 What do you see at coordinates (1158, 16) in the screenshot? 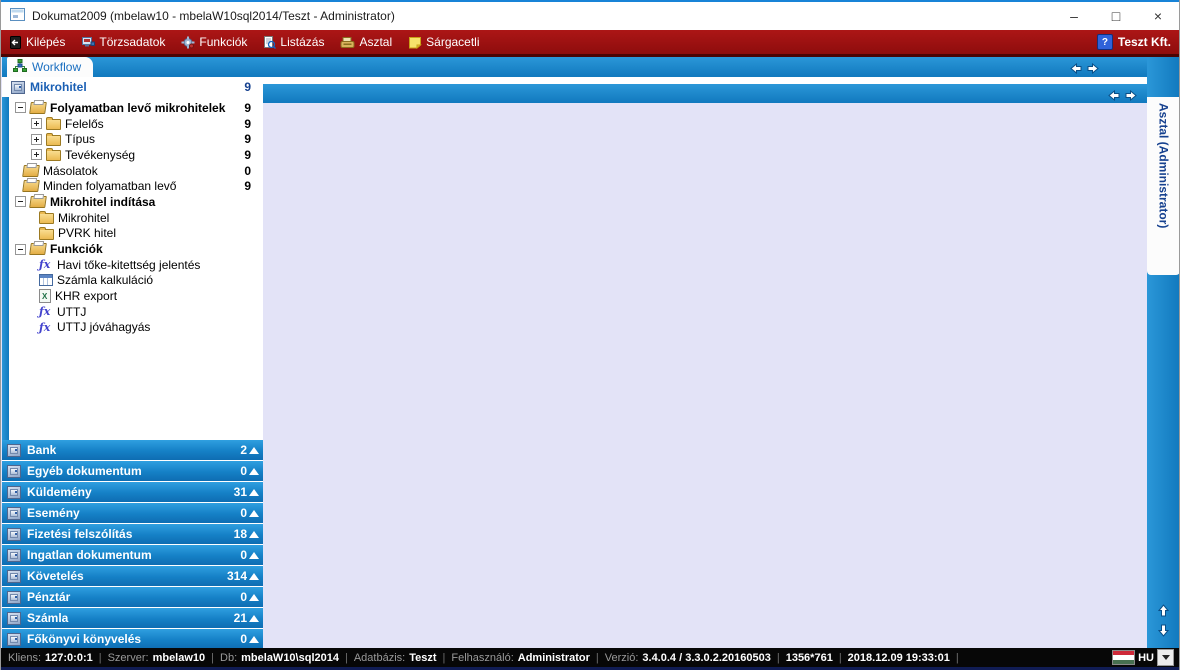
I see `close-button: ×` at bounding box center [1158, 16].